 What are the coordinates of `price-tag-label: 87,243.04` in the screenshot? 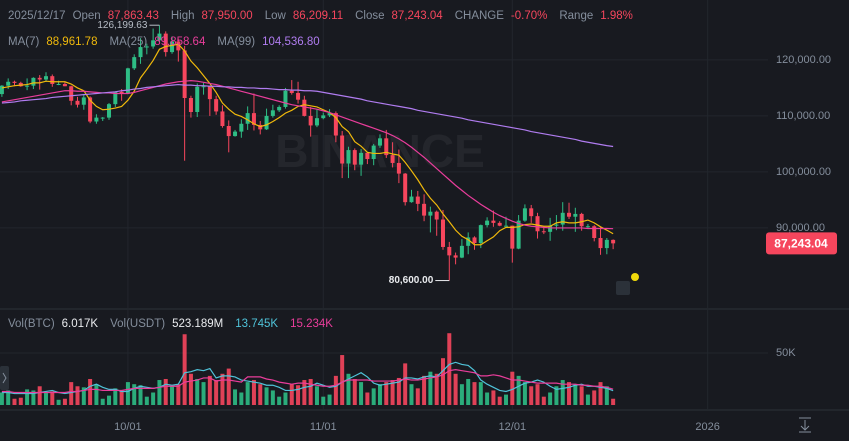 It's located at (801, 244).